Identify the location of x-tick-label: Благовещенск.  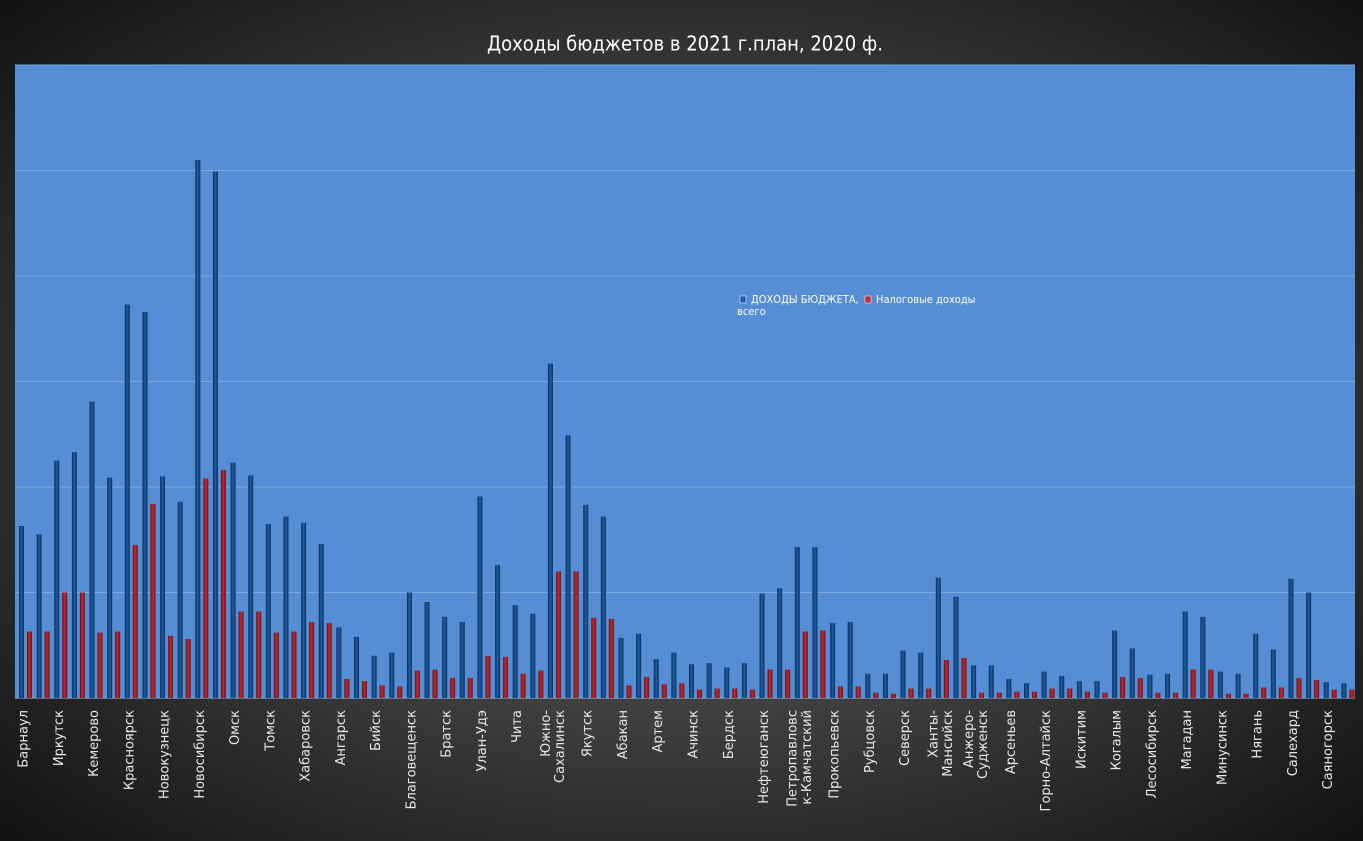
(411, 760).